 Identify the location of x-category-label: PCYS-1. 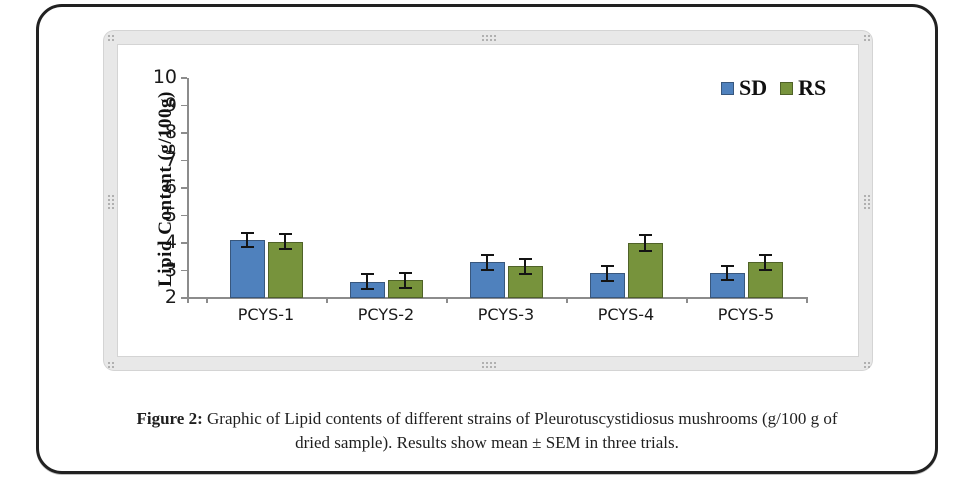
(266, 314).